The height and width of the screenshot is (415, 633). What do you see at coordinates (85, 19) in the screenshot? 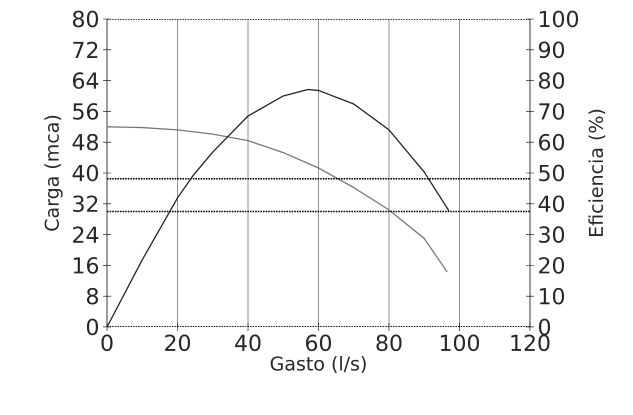
I see `y-tick-label: 80` at bounding box center [85, 19].